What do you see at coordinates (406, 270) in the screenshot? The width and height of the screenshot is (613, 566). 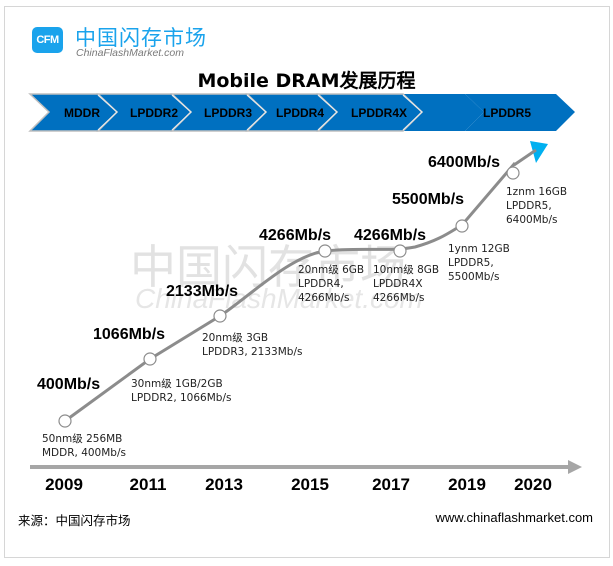 I see `svg-text: 10nm级 8GB` at bounding box center [406, 270].